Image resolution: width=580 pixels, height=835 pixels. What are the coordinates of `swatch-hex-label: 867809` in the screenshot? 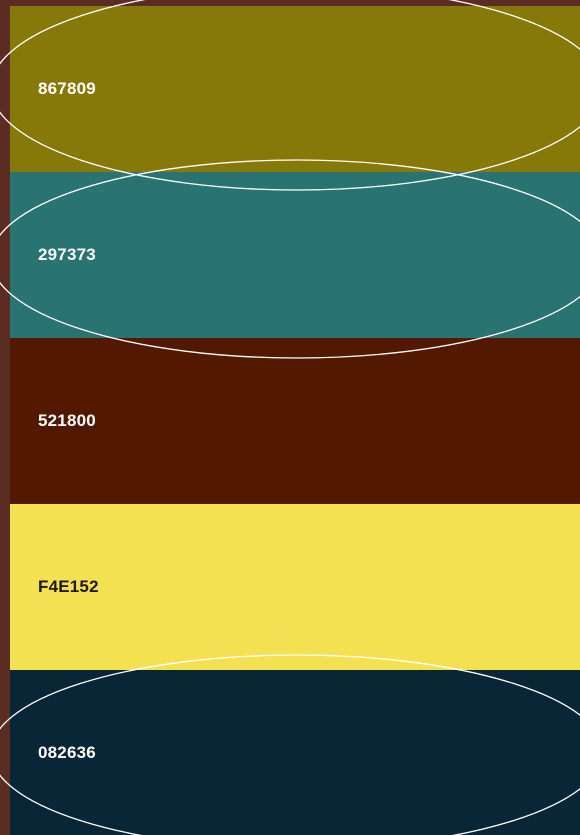 It's located at (67, 88).